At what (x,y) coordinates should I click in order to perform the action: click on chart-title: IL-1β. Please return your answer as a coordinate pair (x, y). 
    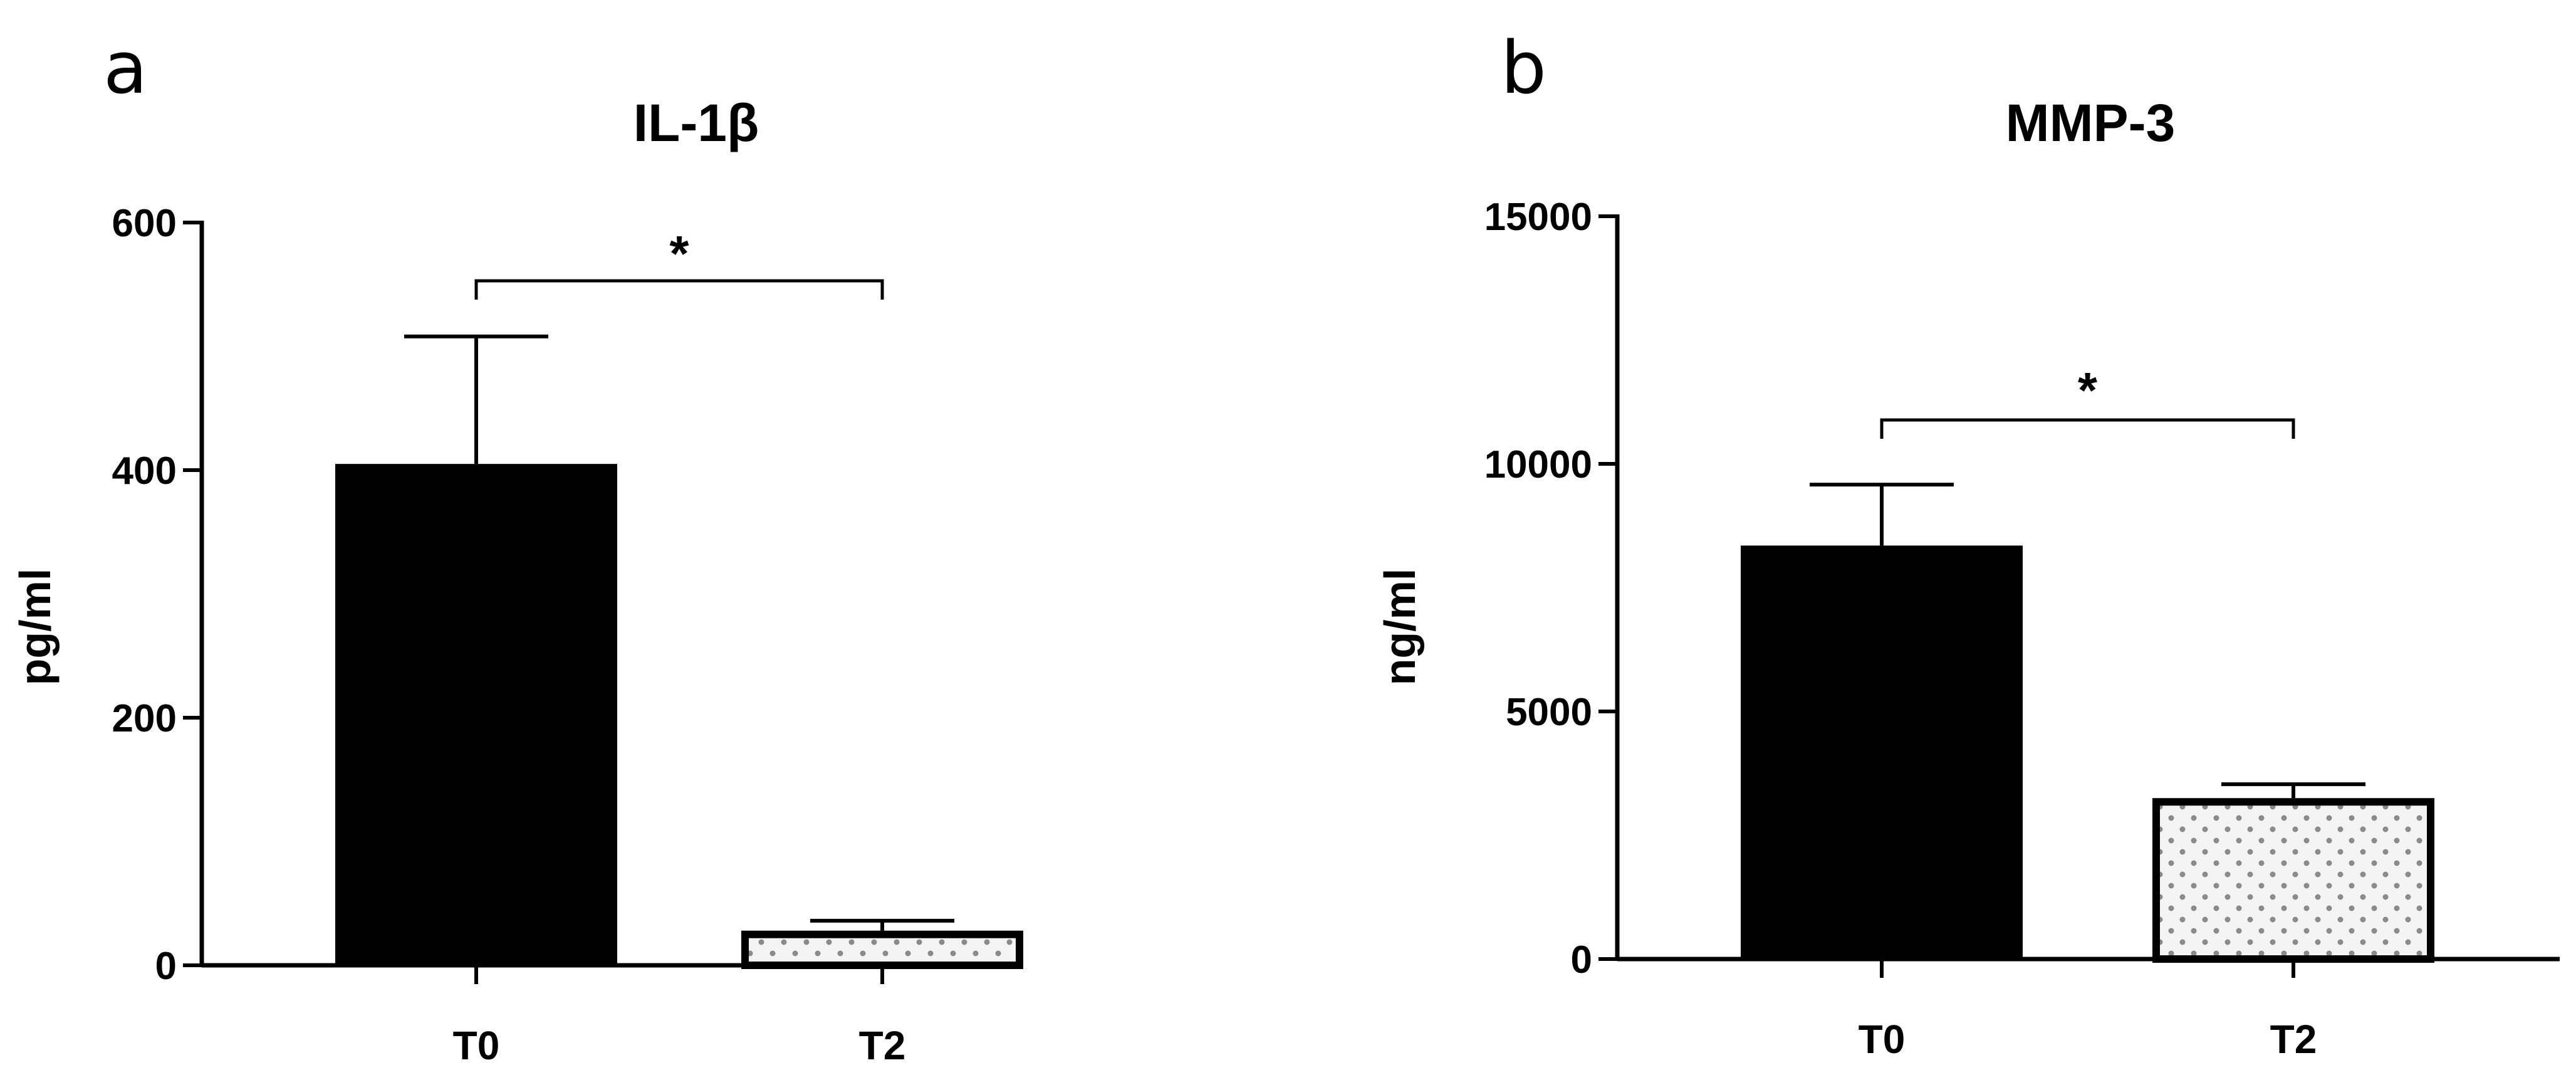
    Looking at the image, I should click on (696, 122).